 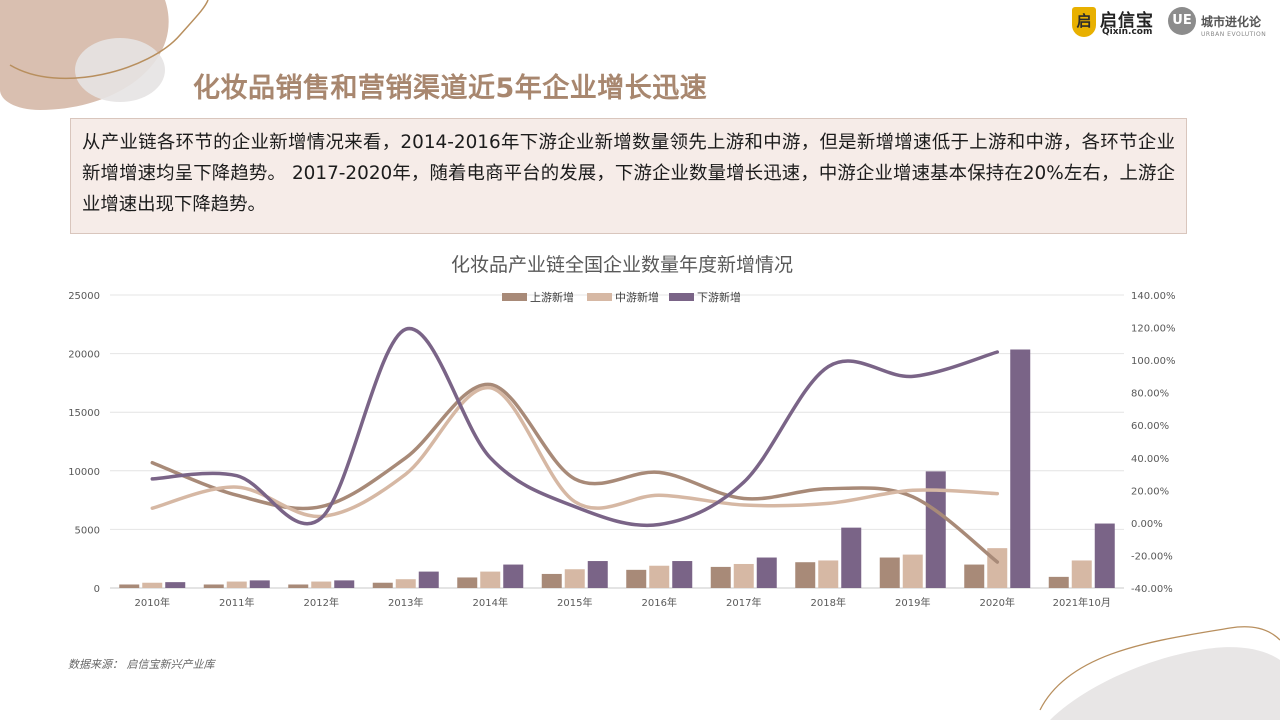 I want to click on ue-logo-tagline: URBAN EVOLUTION, so click(x=1234, y=34).